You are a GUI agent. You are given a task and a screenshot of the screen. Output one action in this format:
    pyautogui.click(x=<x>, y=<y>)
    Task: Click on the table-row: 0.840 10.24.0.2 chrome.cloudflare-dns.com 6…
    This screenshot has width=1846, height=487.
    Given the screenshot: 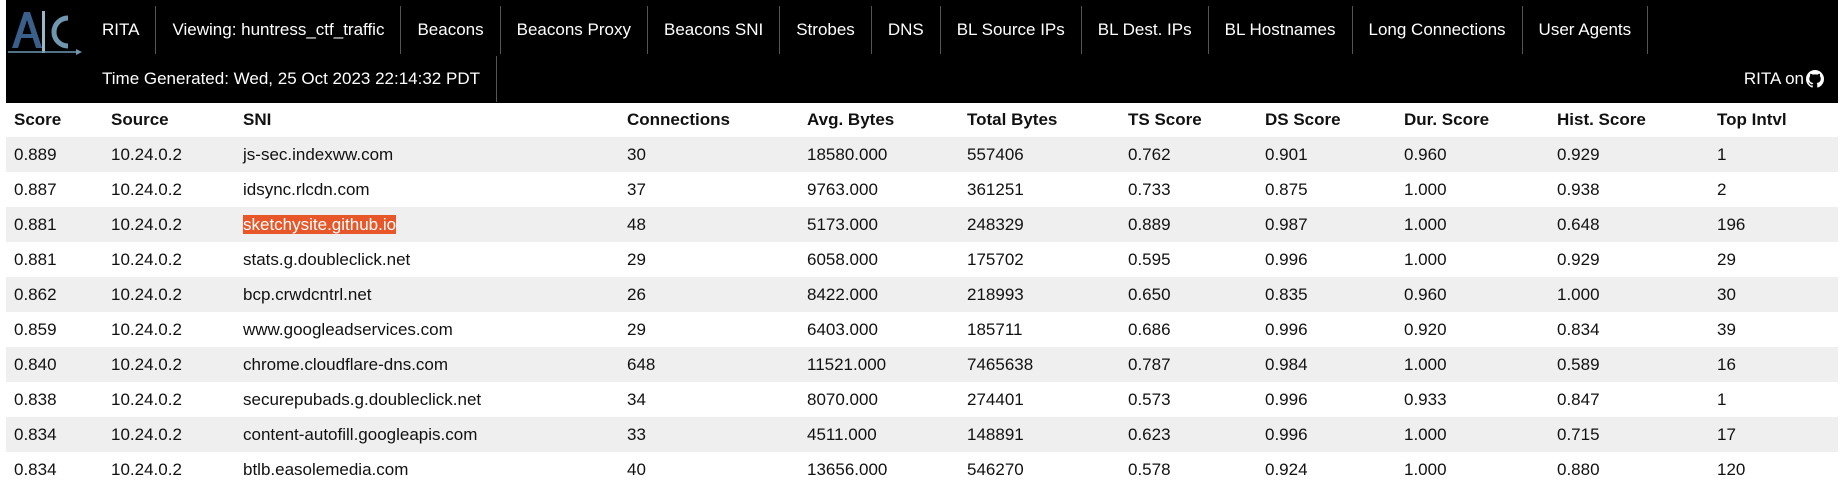 What is the action you would take?
    pyautogui.click(x=922, y=364)
    